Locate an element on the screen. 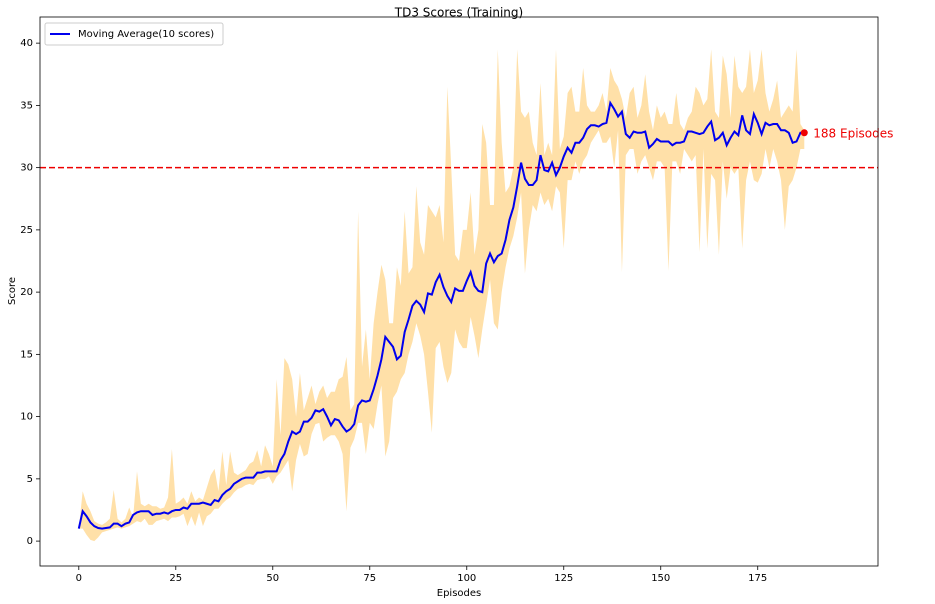  y-axis-label: Score is located at coordinates (12, 291).